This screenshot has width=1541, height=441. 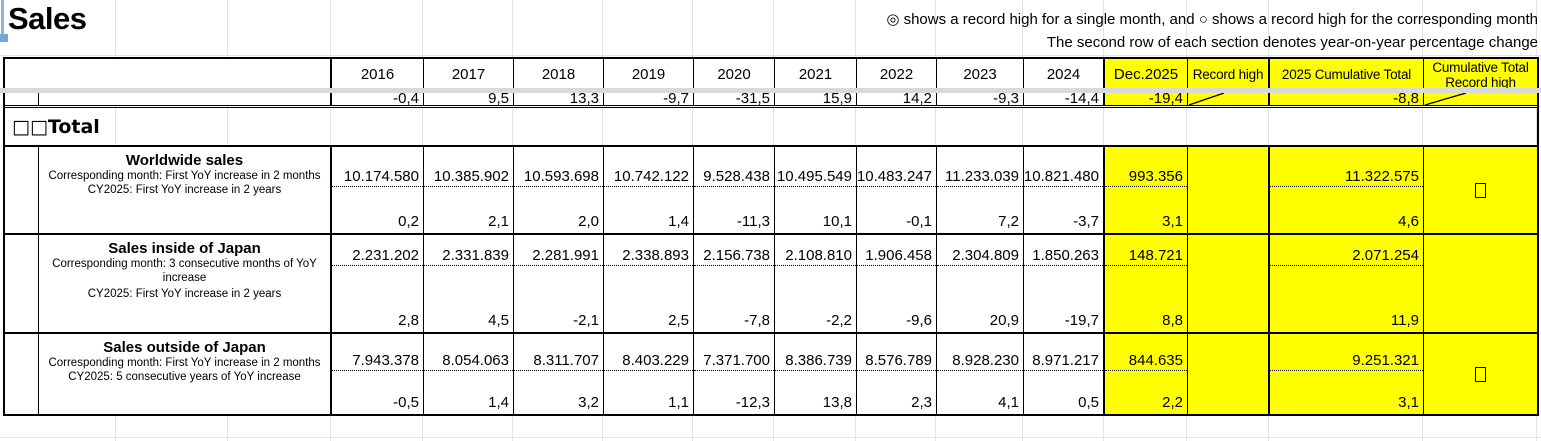 I want to click on col-header-2016: 2016, so click(x=378, y=74).